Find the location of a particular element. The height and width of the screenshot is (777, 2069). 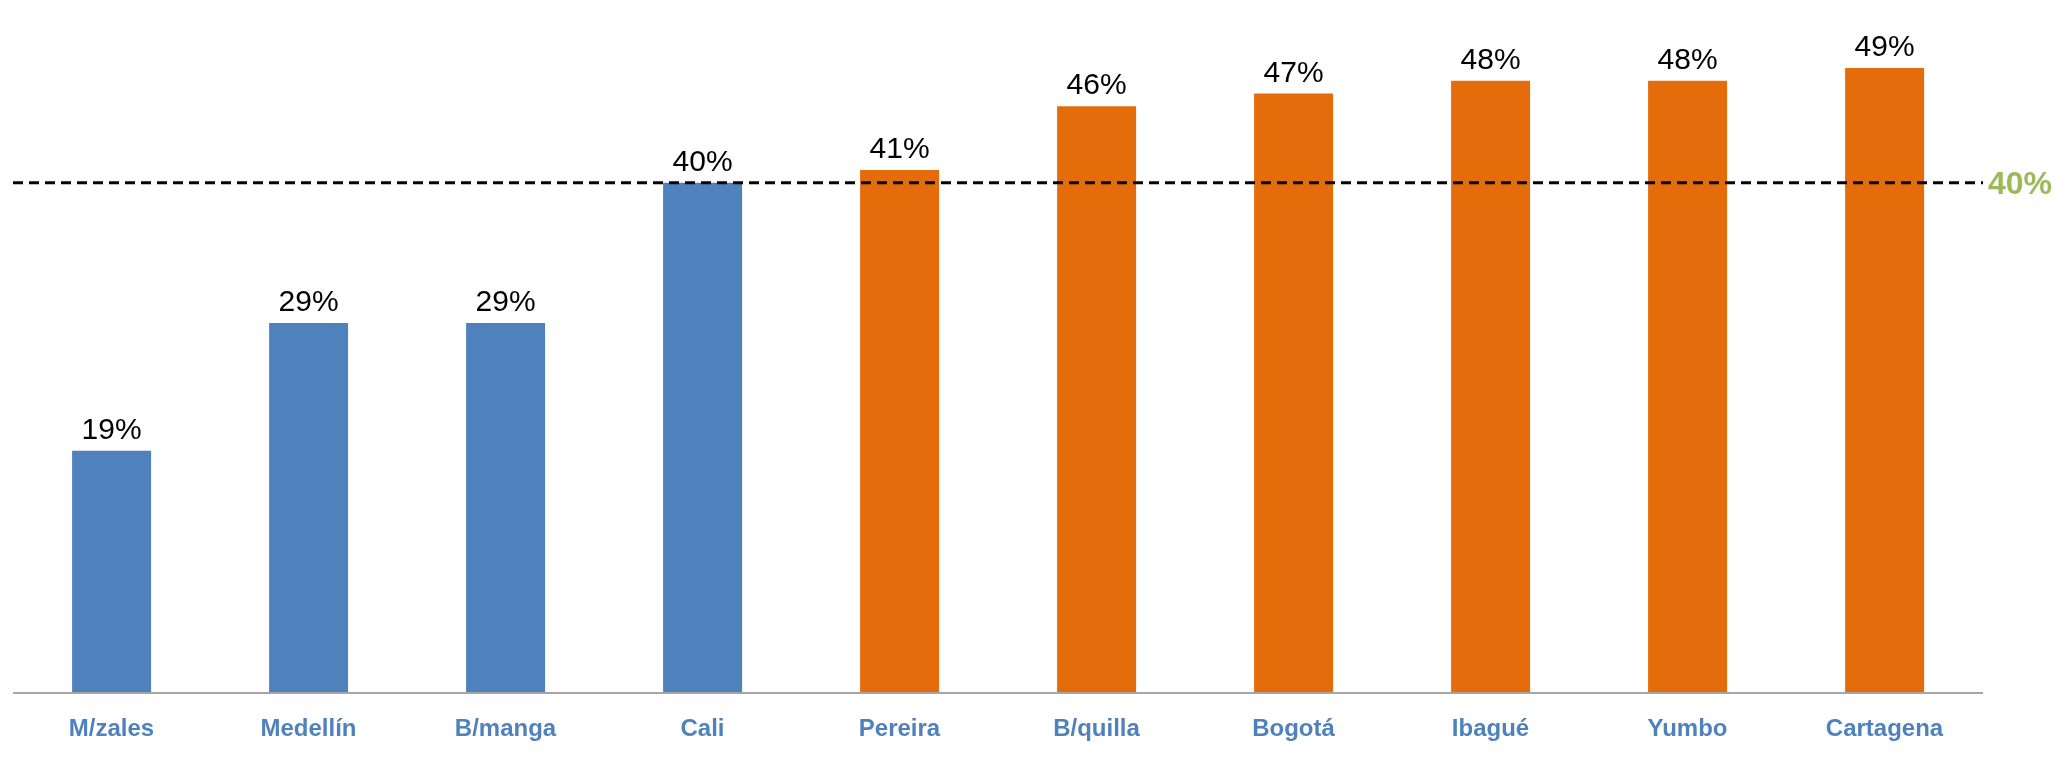

x-tick-label: Cartagena is located at coordinates (1884, 728).